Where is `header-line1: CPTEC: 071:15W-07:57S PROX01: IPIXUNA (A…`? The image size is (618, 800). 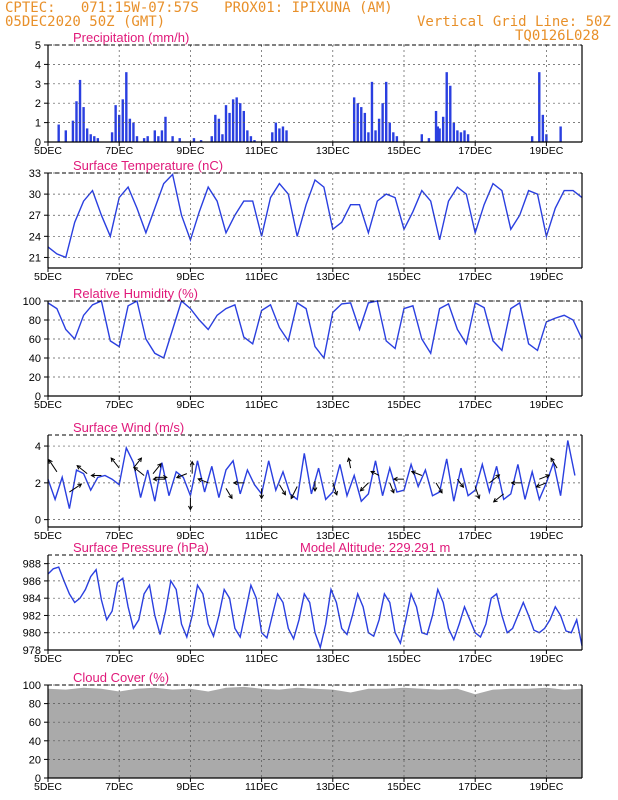
header-line1: CPTEC: 071:15W-07:57S PROX01: IPIXUNA (A… is located at coordinates (199, 8).